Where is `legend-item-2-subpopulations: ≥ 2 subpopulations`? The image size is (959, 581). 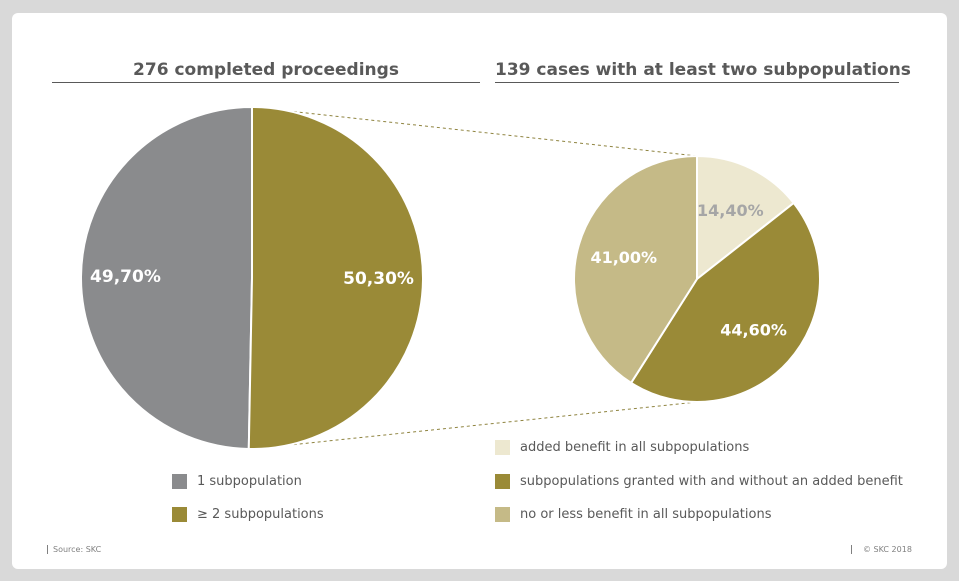
legend-item-2-subpopulations: ≥ 2 subpopulations is located at coordinates (248, 514).